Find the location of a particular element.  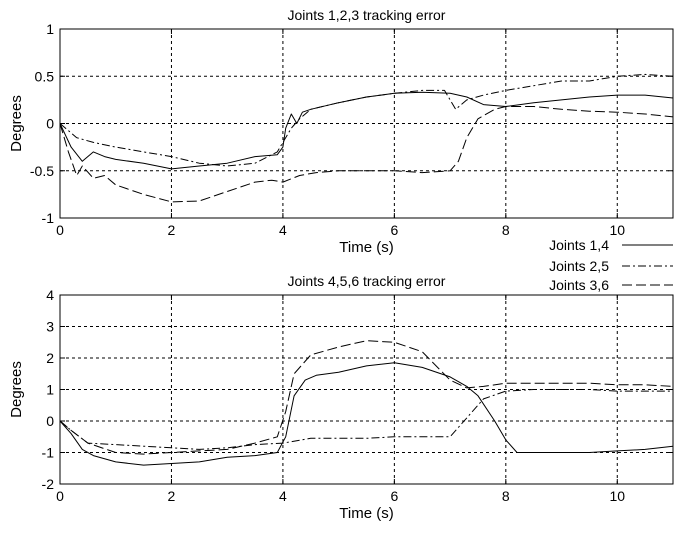

y-tick-label: 3 is located at coordinates (50, 327).